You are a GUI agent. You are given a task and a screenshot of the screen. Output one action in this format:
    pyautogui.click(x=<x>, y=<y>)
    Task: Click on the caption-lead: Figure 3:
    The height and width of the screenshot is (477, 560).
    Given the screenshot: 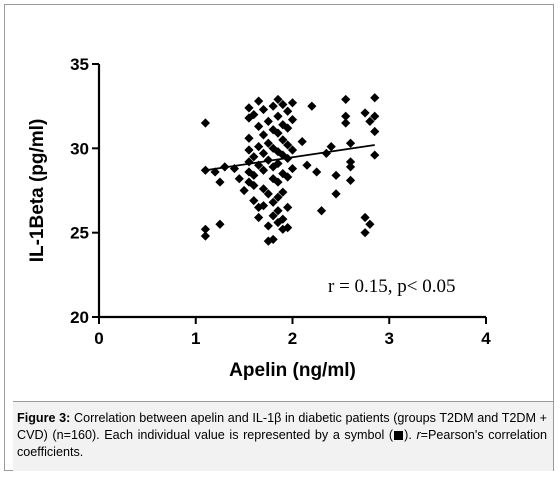 What is the action you would take?
    pyautogui.click(x=44, y=418)
    